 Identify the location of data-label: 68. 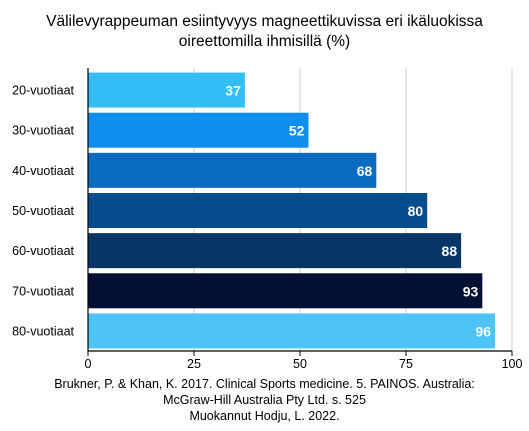
(365, 171).